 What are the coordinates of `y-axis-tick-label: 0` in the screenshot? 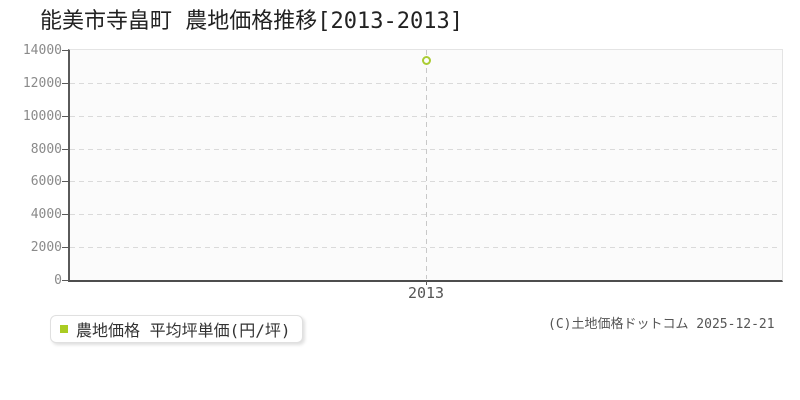 It's located at (58, 280).